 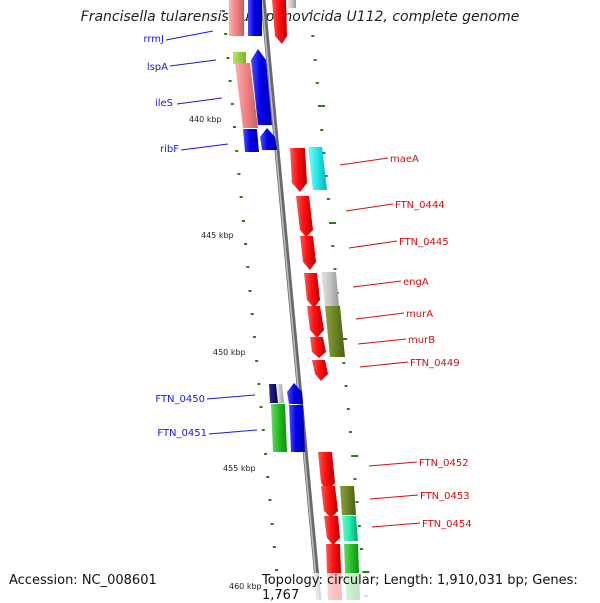 What do you see at coordinates (420, 205) in the screenshot?
I see `gene-label-FTN_0444: FTN_0444` at bounding box center [420, 205].